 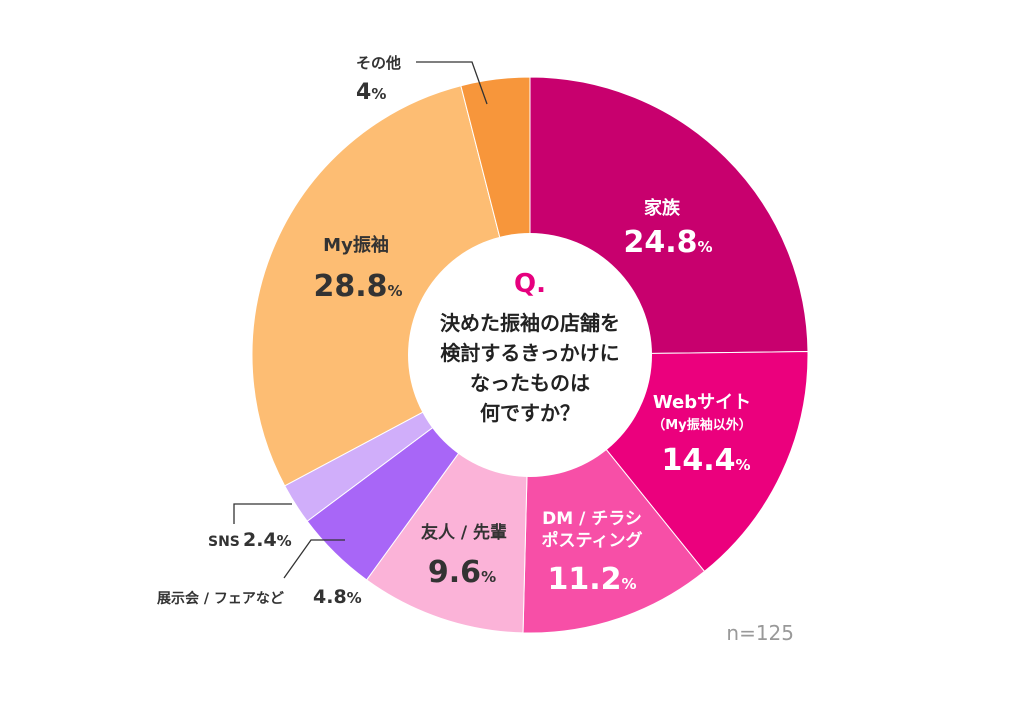 What do you see at coordinates (314, 559) in the screenshot?
I see `leader-line-event` at bounding box center [314, 559].